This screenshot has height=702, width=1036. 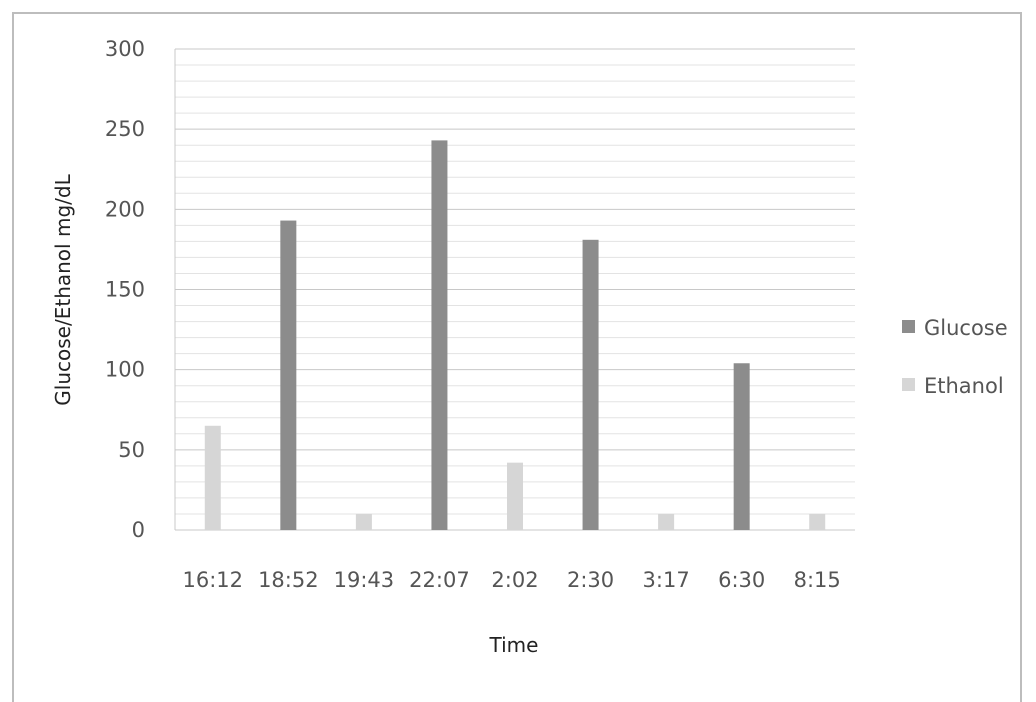 I want to click on x-tick-label: 16:12, so click(x=213, y=580).